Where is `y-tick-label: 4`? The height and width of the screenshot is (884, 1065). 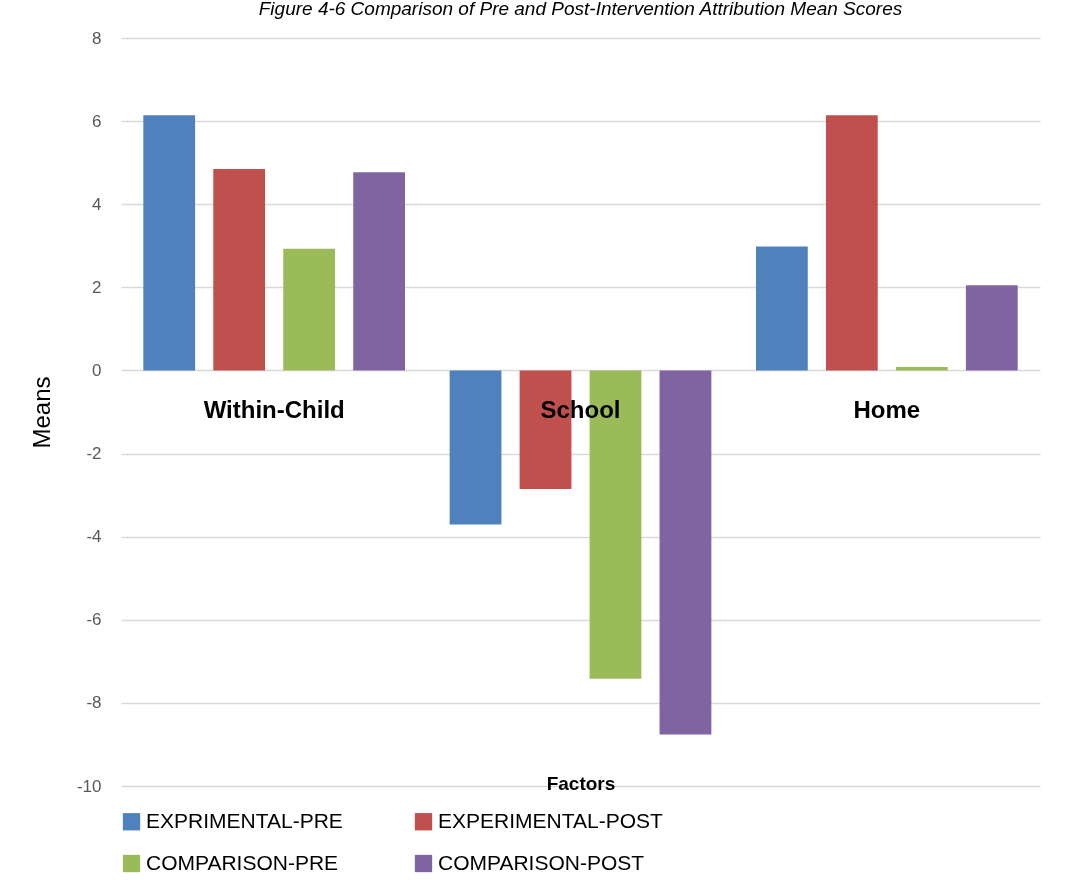
y-tick-label: 4 is located at coordinates (97, 204).